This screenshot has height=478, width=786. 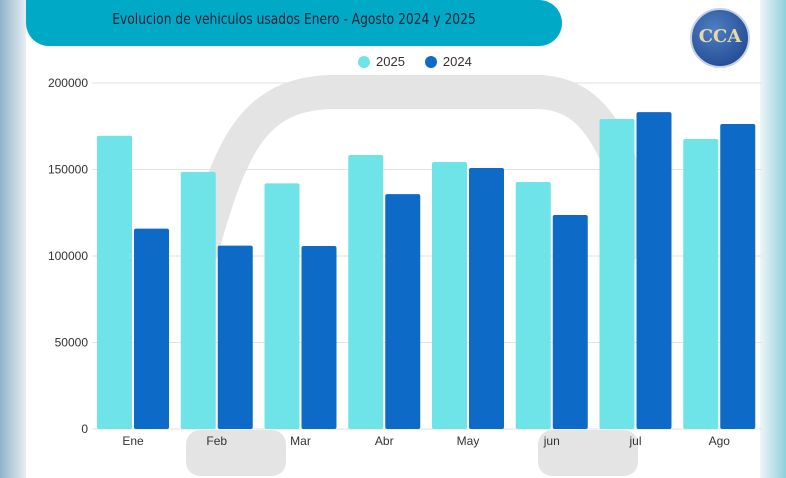 I want to click on legend: 2025 2024, so click(x=415, y=61).